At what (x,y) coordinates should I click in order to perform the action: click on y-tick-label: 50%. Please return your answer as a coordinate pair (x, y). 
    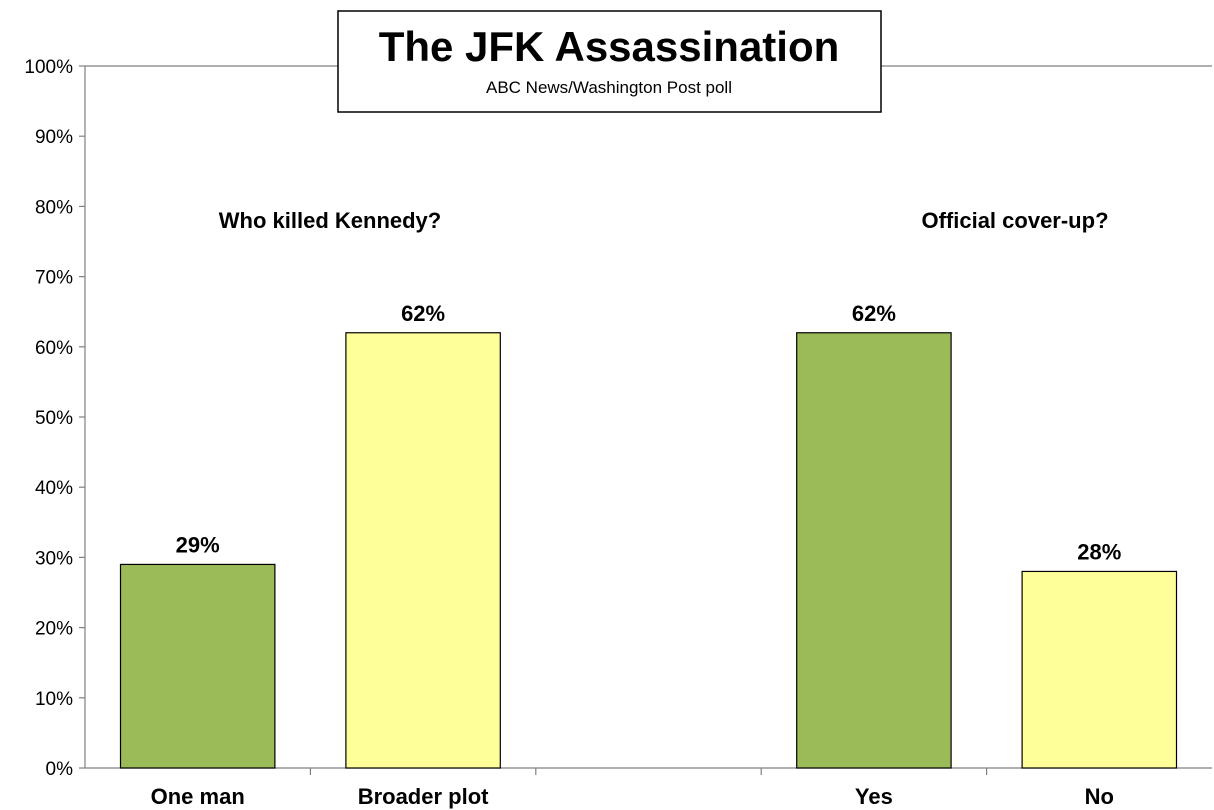
    Looking at the image, I should click on (54, 418).